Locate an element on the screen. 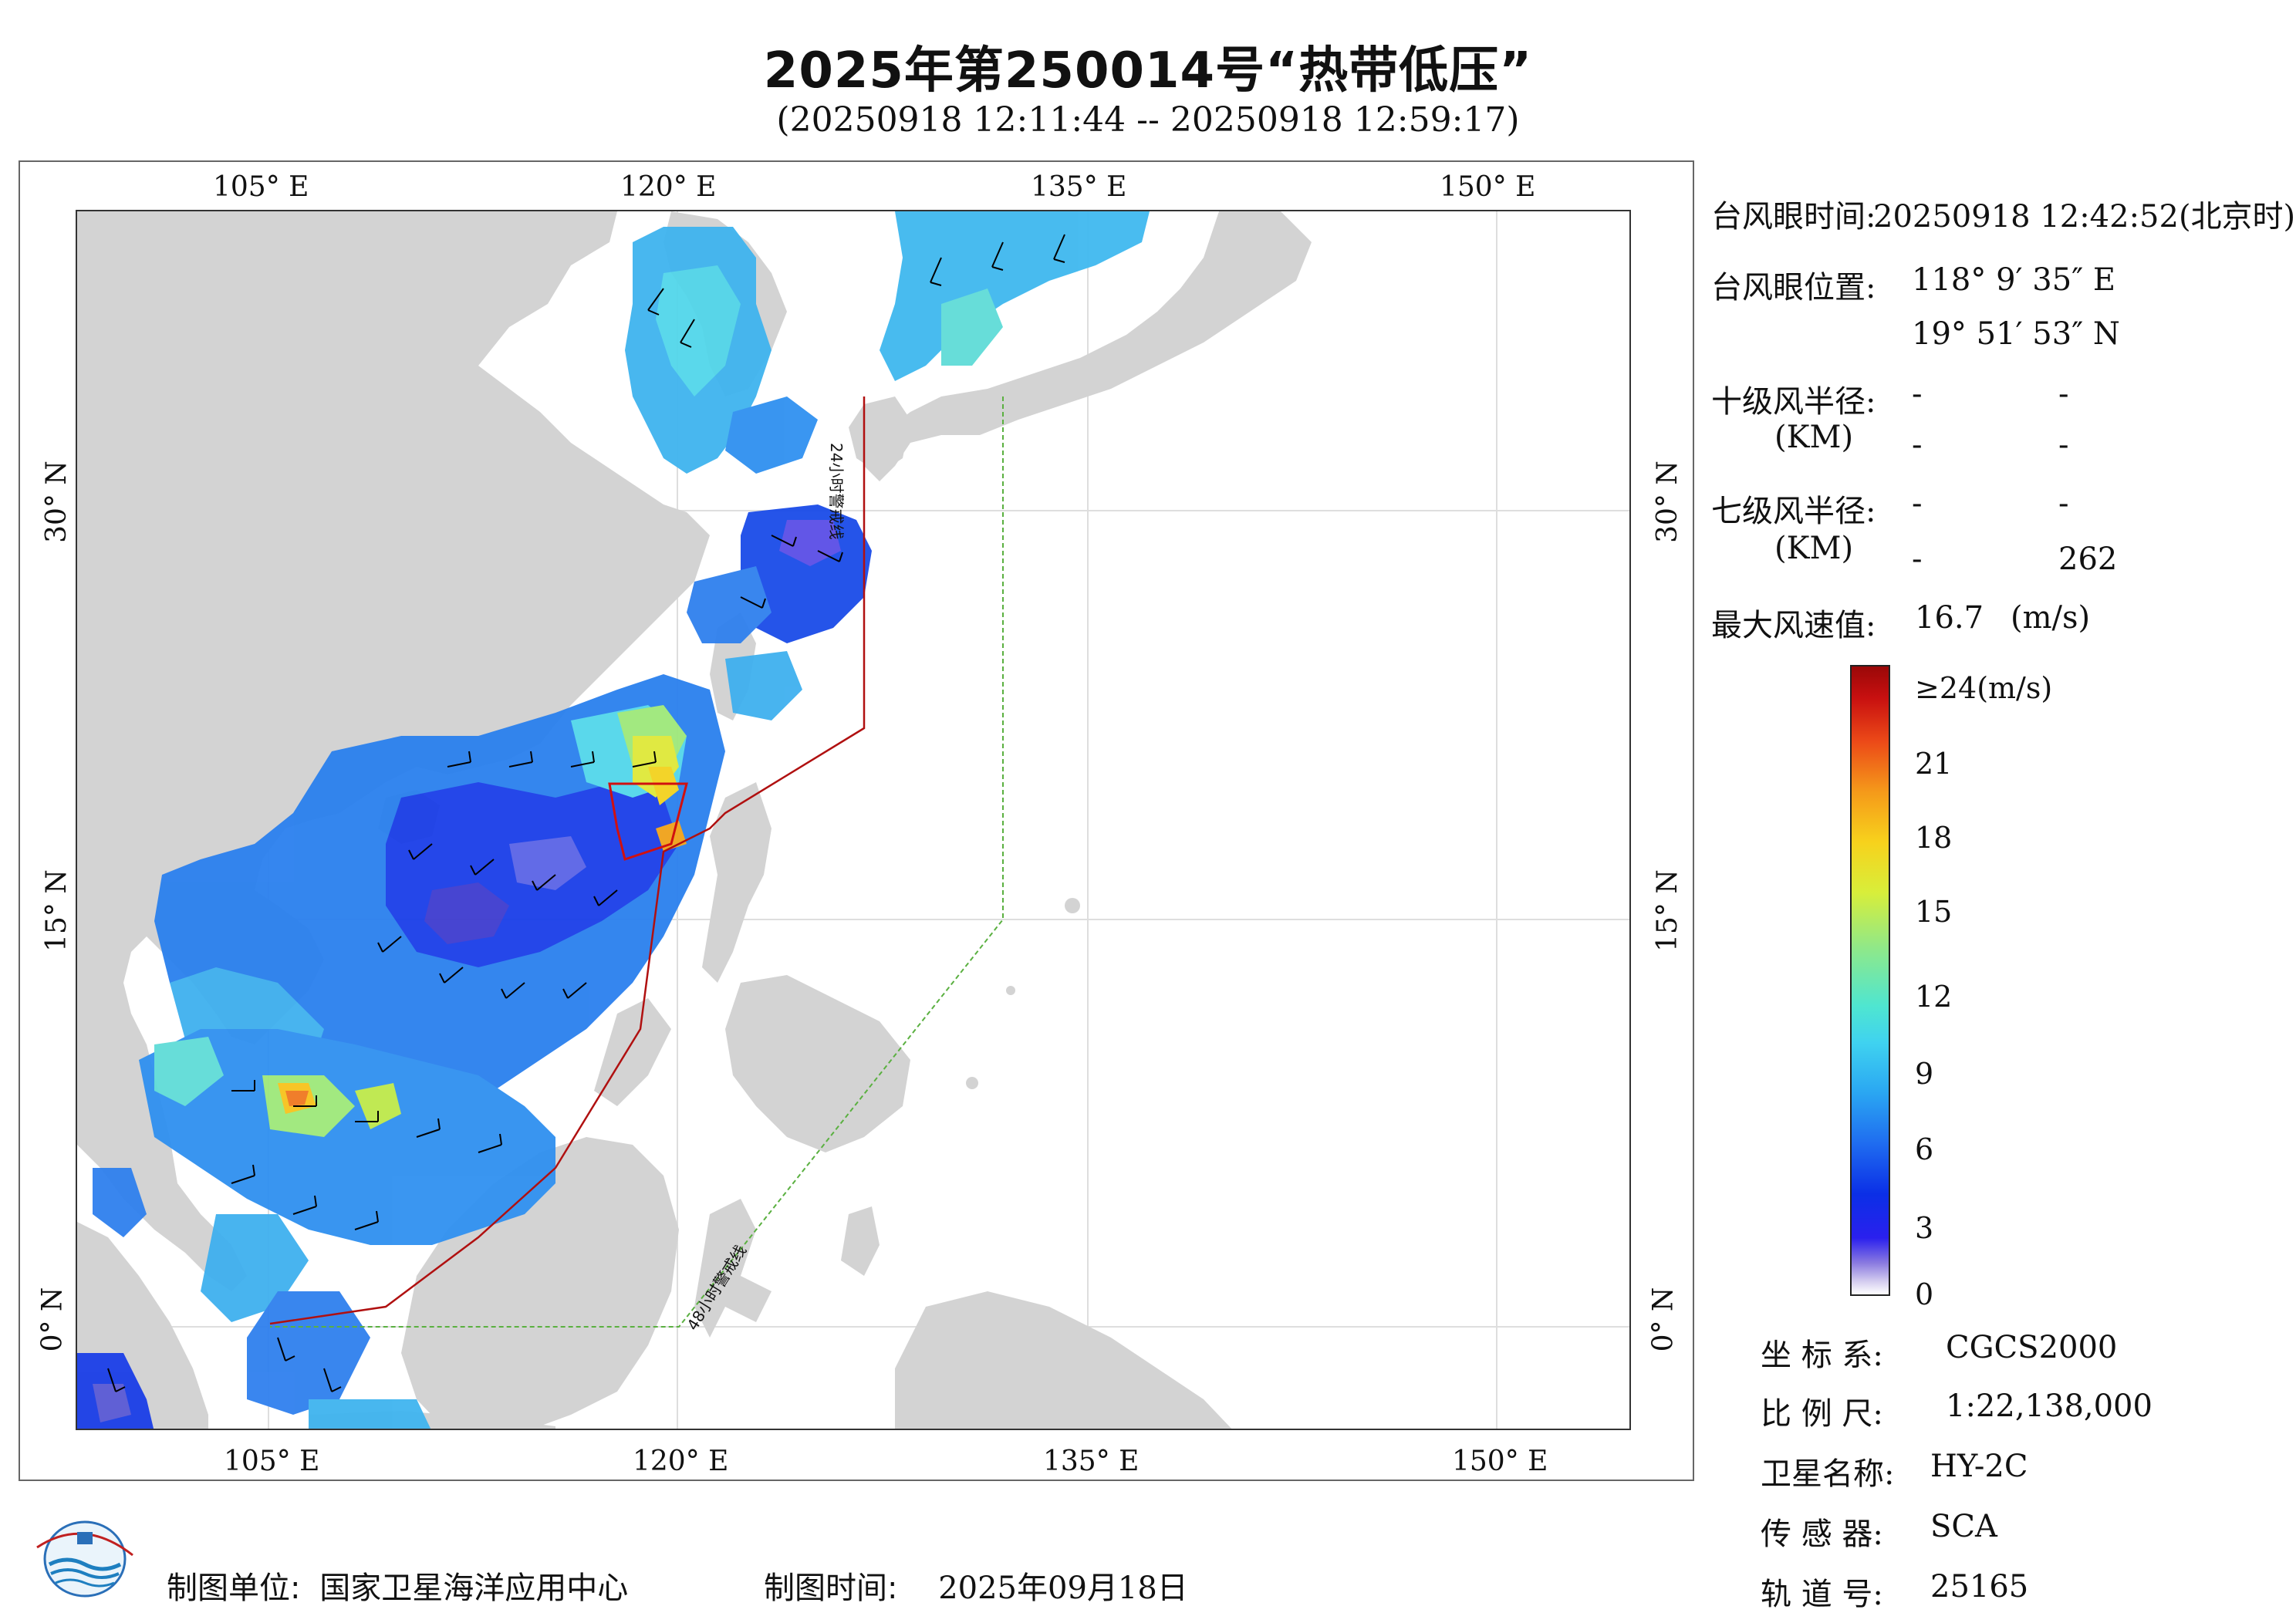 This screenshot has height=1623, width=2296. r10-value-d: - is located at coordinates (2063, 445).